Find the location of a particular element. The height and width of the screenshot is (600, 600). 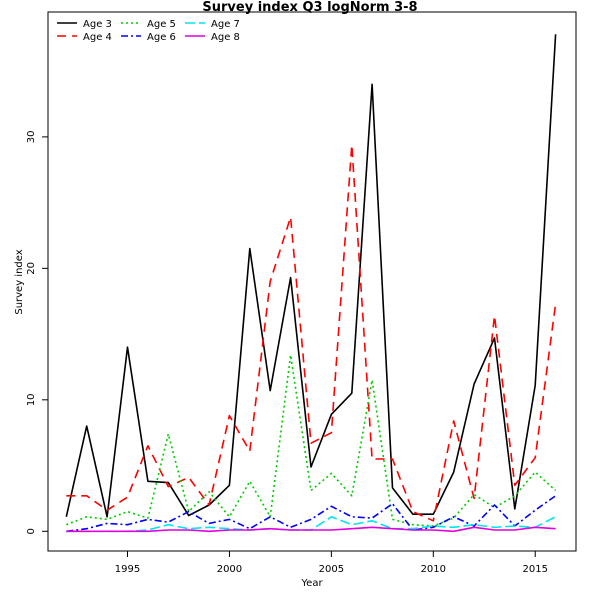

x-tick-label: 2005 is located at coordinates (331, 569).